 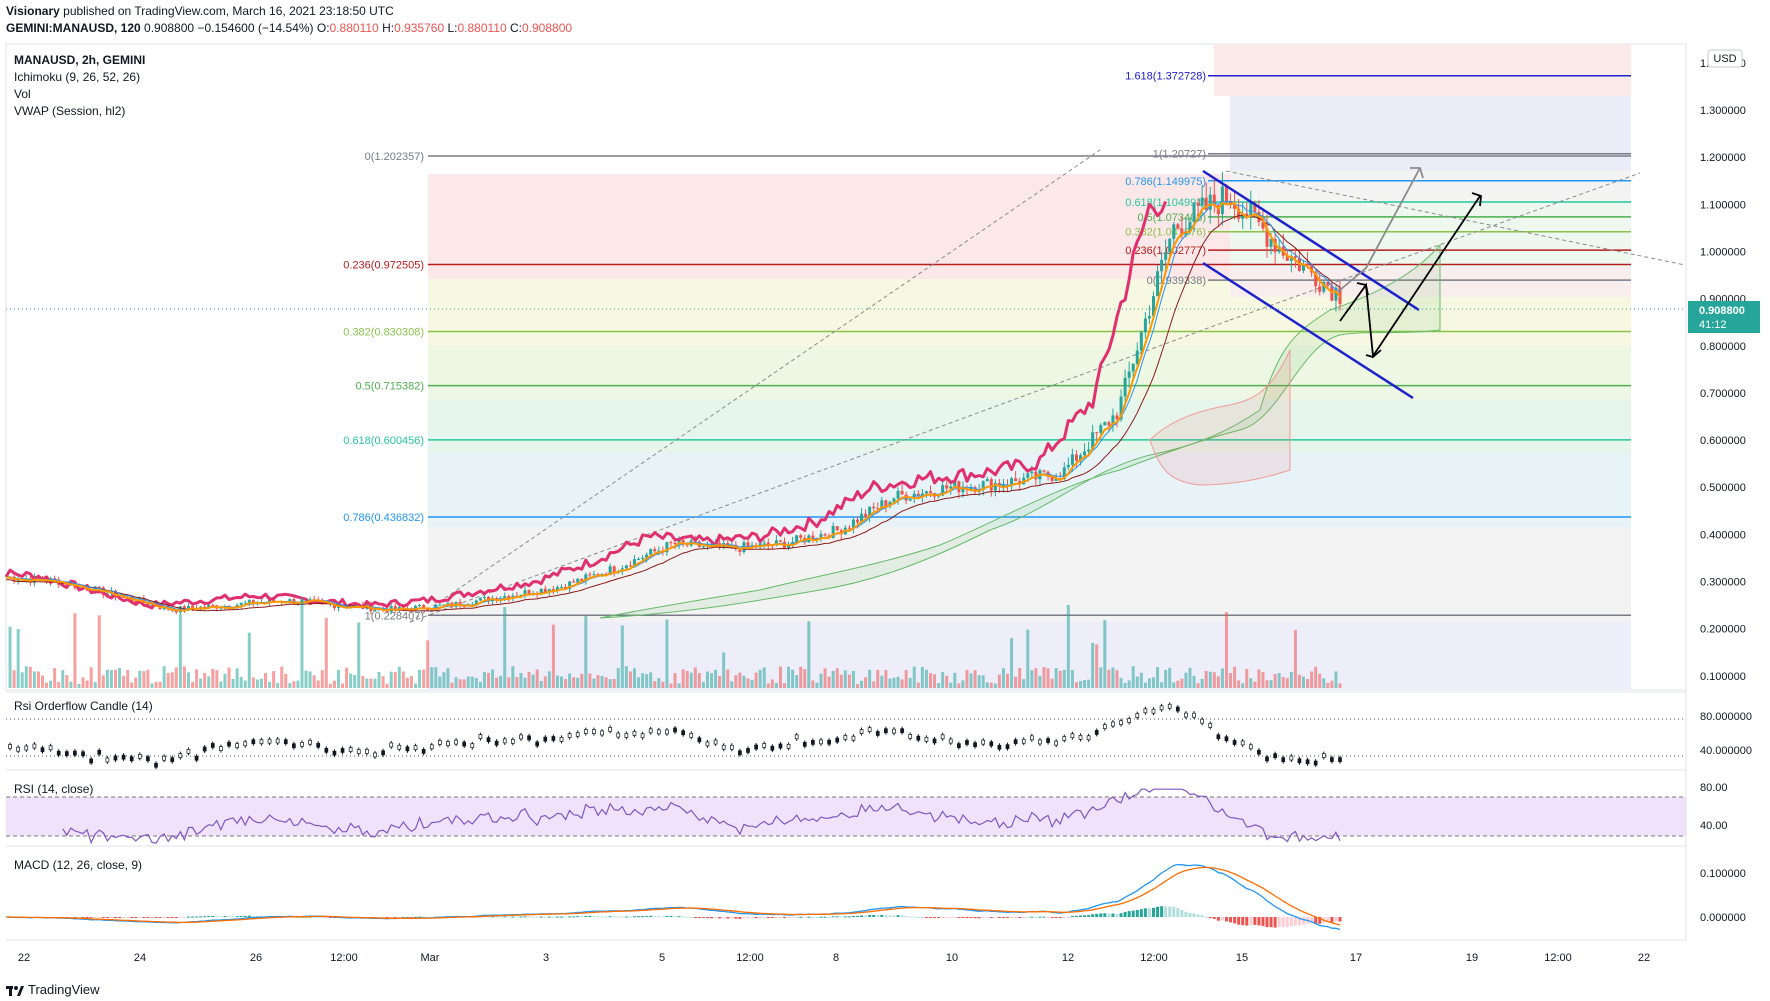 What do you see at coordinates (1380, 229) in the screenshot?
I see `projection-arrow-gray` at bounding box center [1380, 229].